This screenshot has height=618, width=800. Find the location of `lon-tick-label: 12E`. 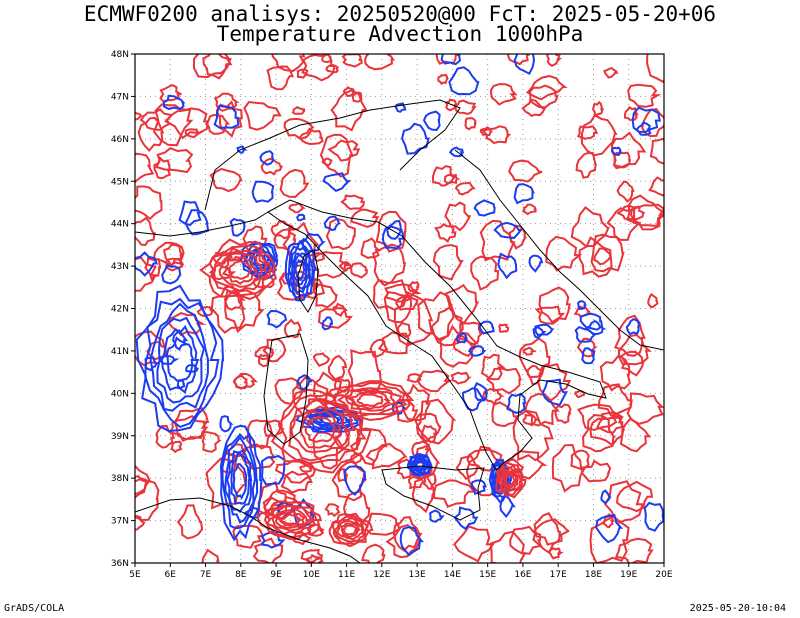

lon-tick-label: 12E is located at coordinates (381, 575).